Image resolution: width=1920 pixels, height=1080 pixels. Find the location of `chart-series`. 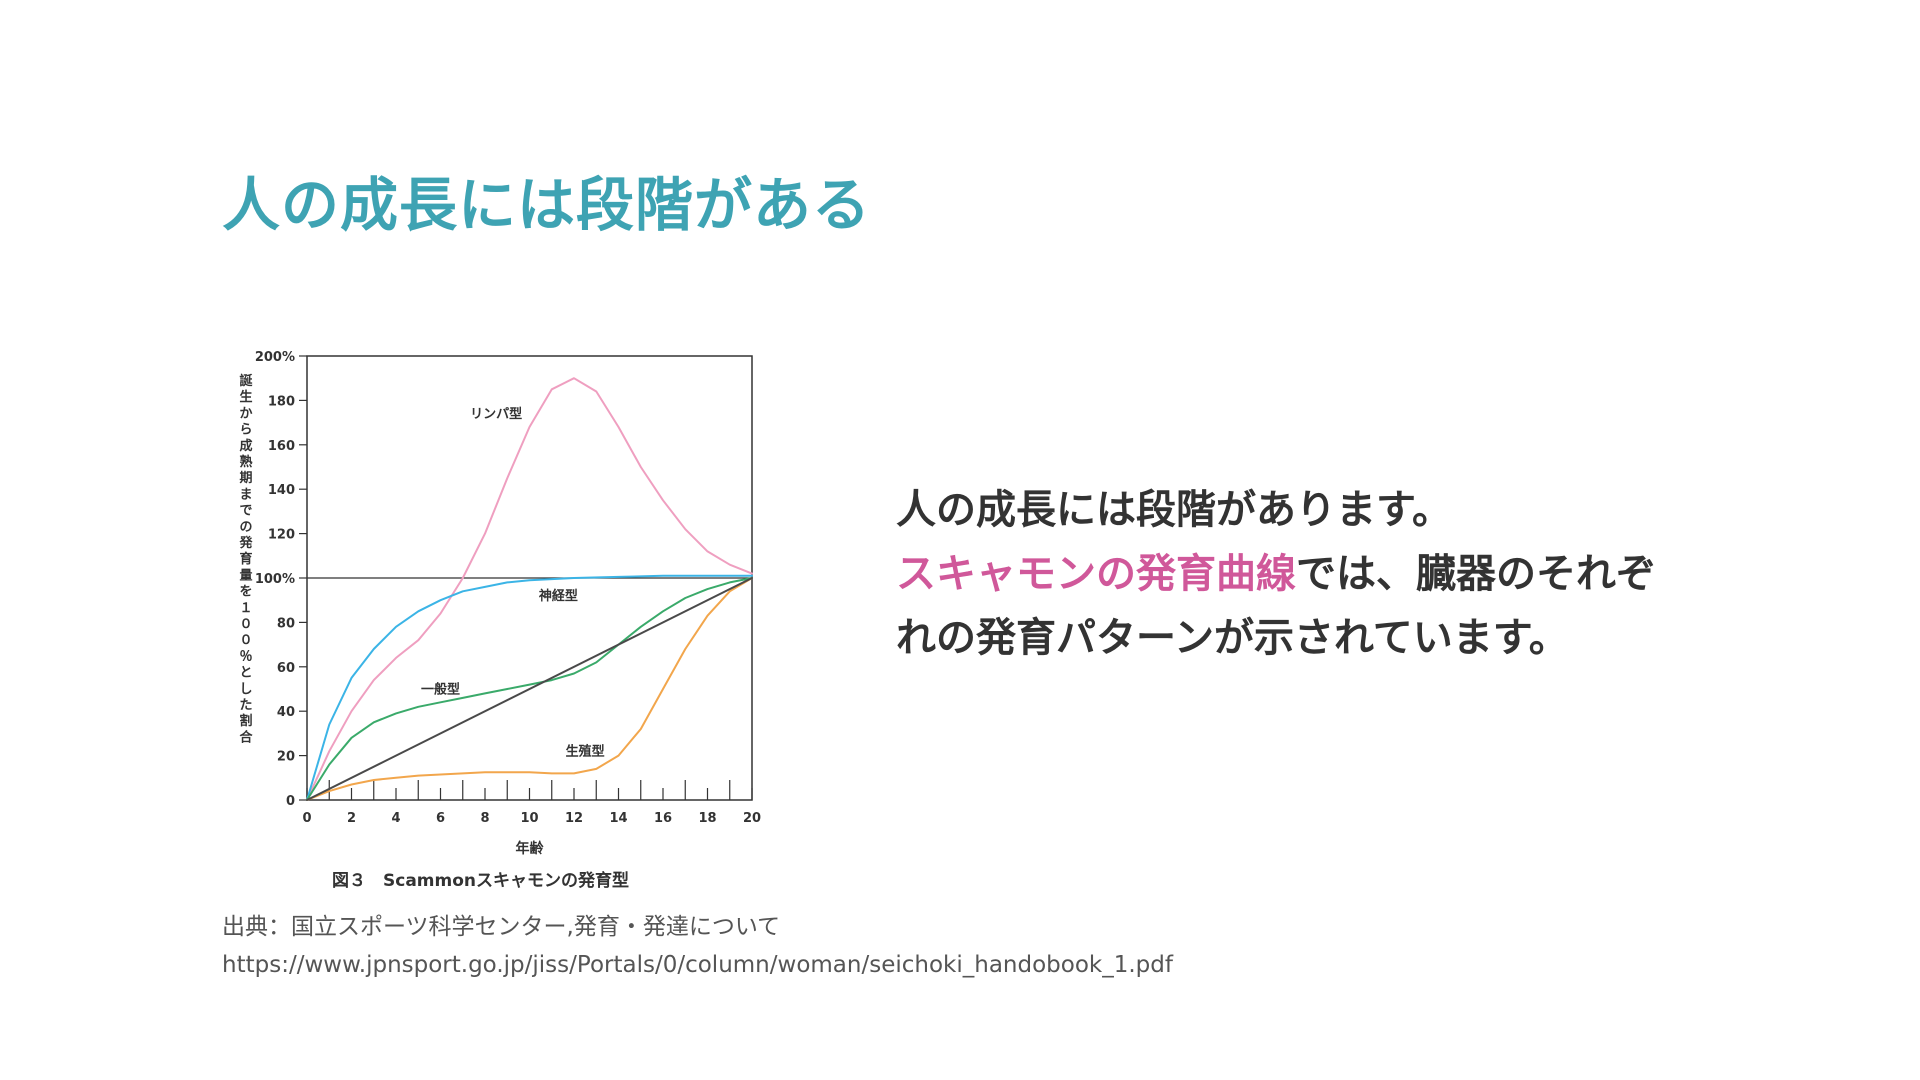

chart-series is located at coordinates (529, 589).